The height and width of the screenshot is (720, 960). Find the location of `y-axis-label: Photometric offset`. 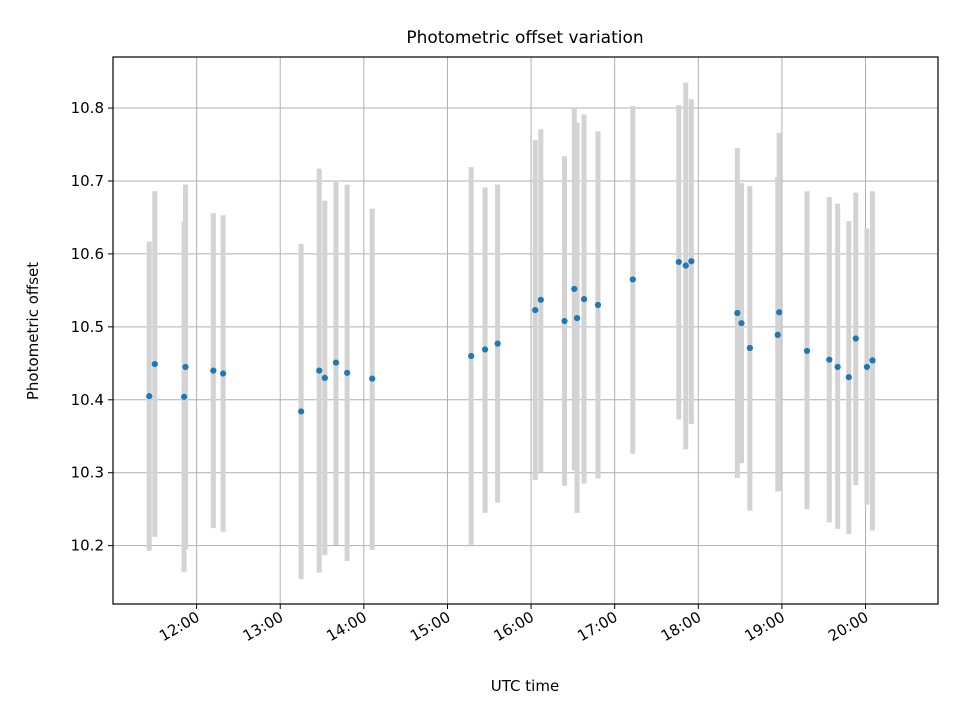

y-axis-label: Photometric offset is located at coordinates (33, 331).